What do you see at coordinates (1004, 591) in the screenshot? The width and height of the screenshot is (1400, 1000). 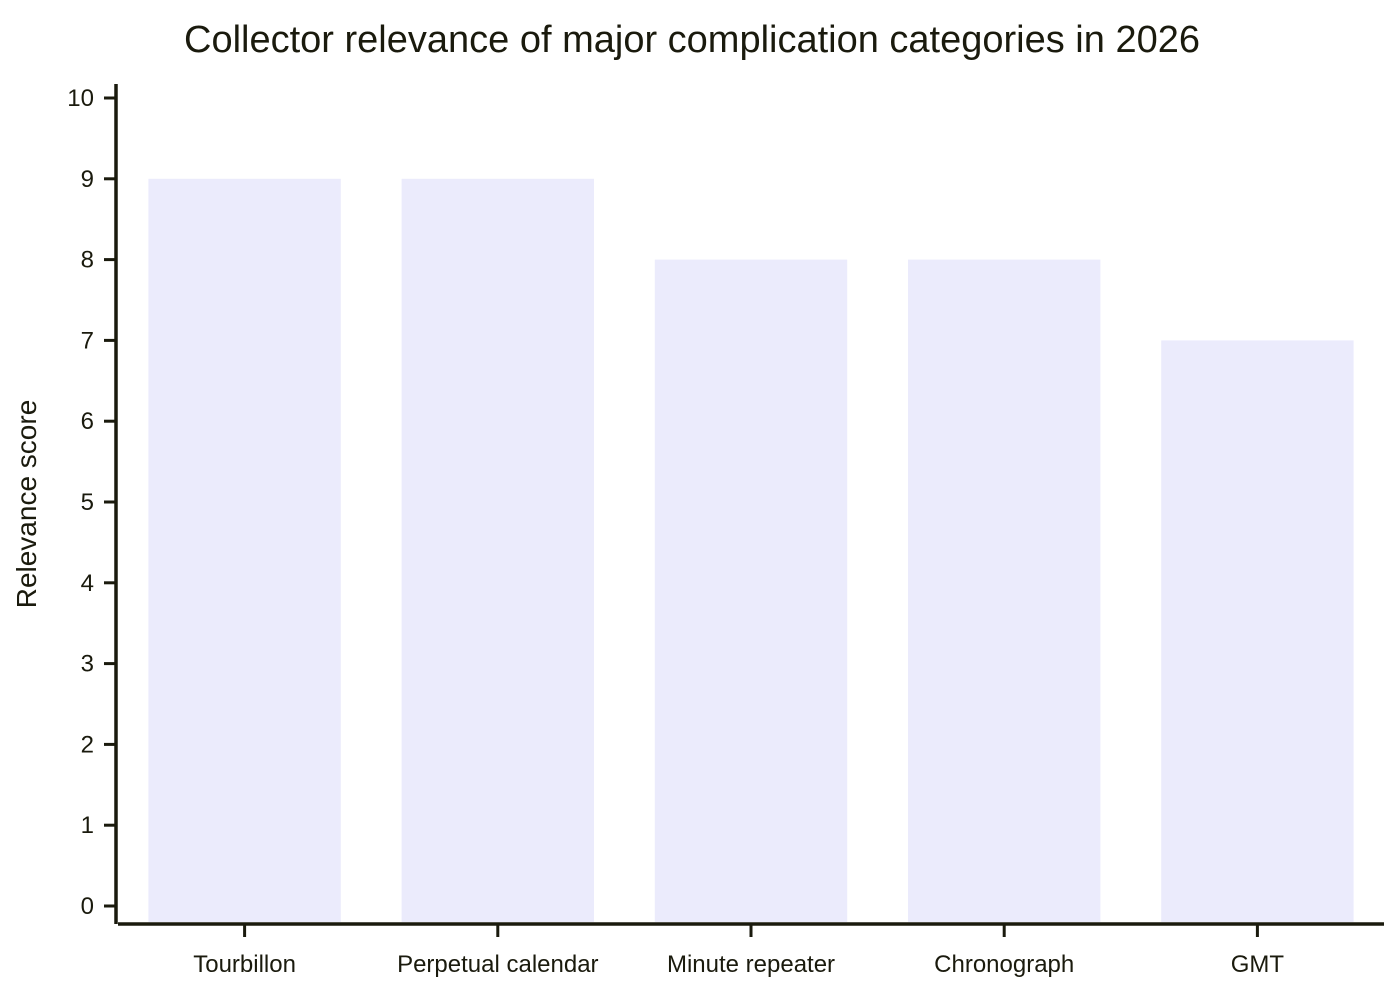 I see `bar-chronograph` at bounding box center [1004, 591].